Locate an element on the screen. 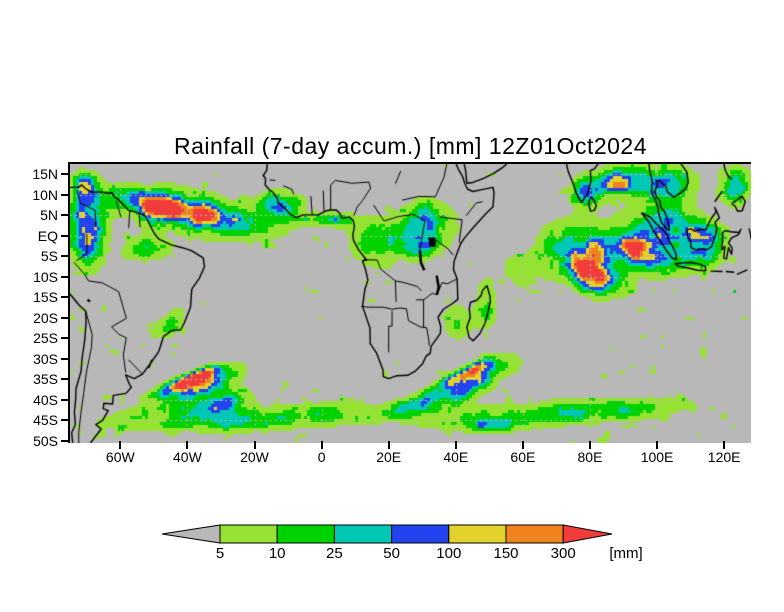  y-tick-label: 10N is located at coordinates (45, 194).